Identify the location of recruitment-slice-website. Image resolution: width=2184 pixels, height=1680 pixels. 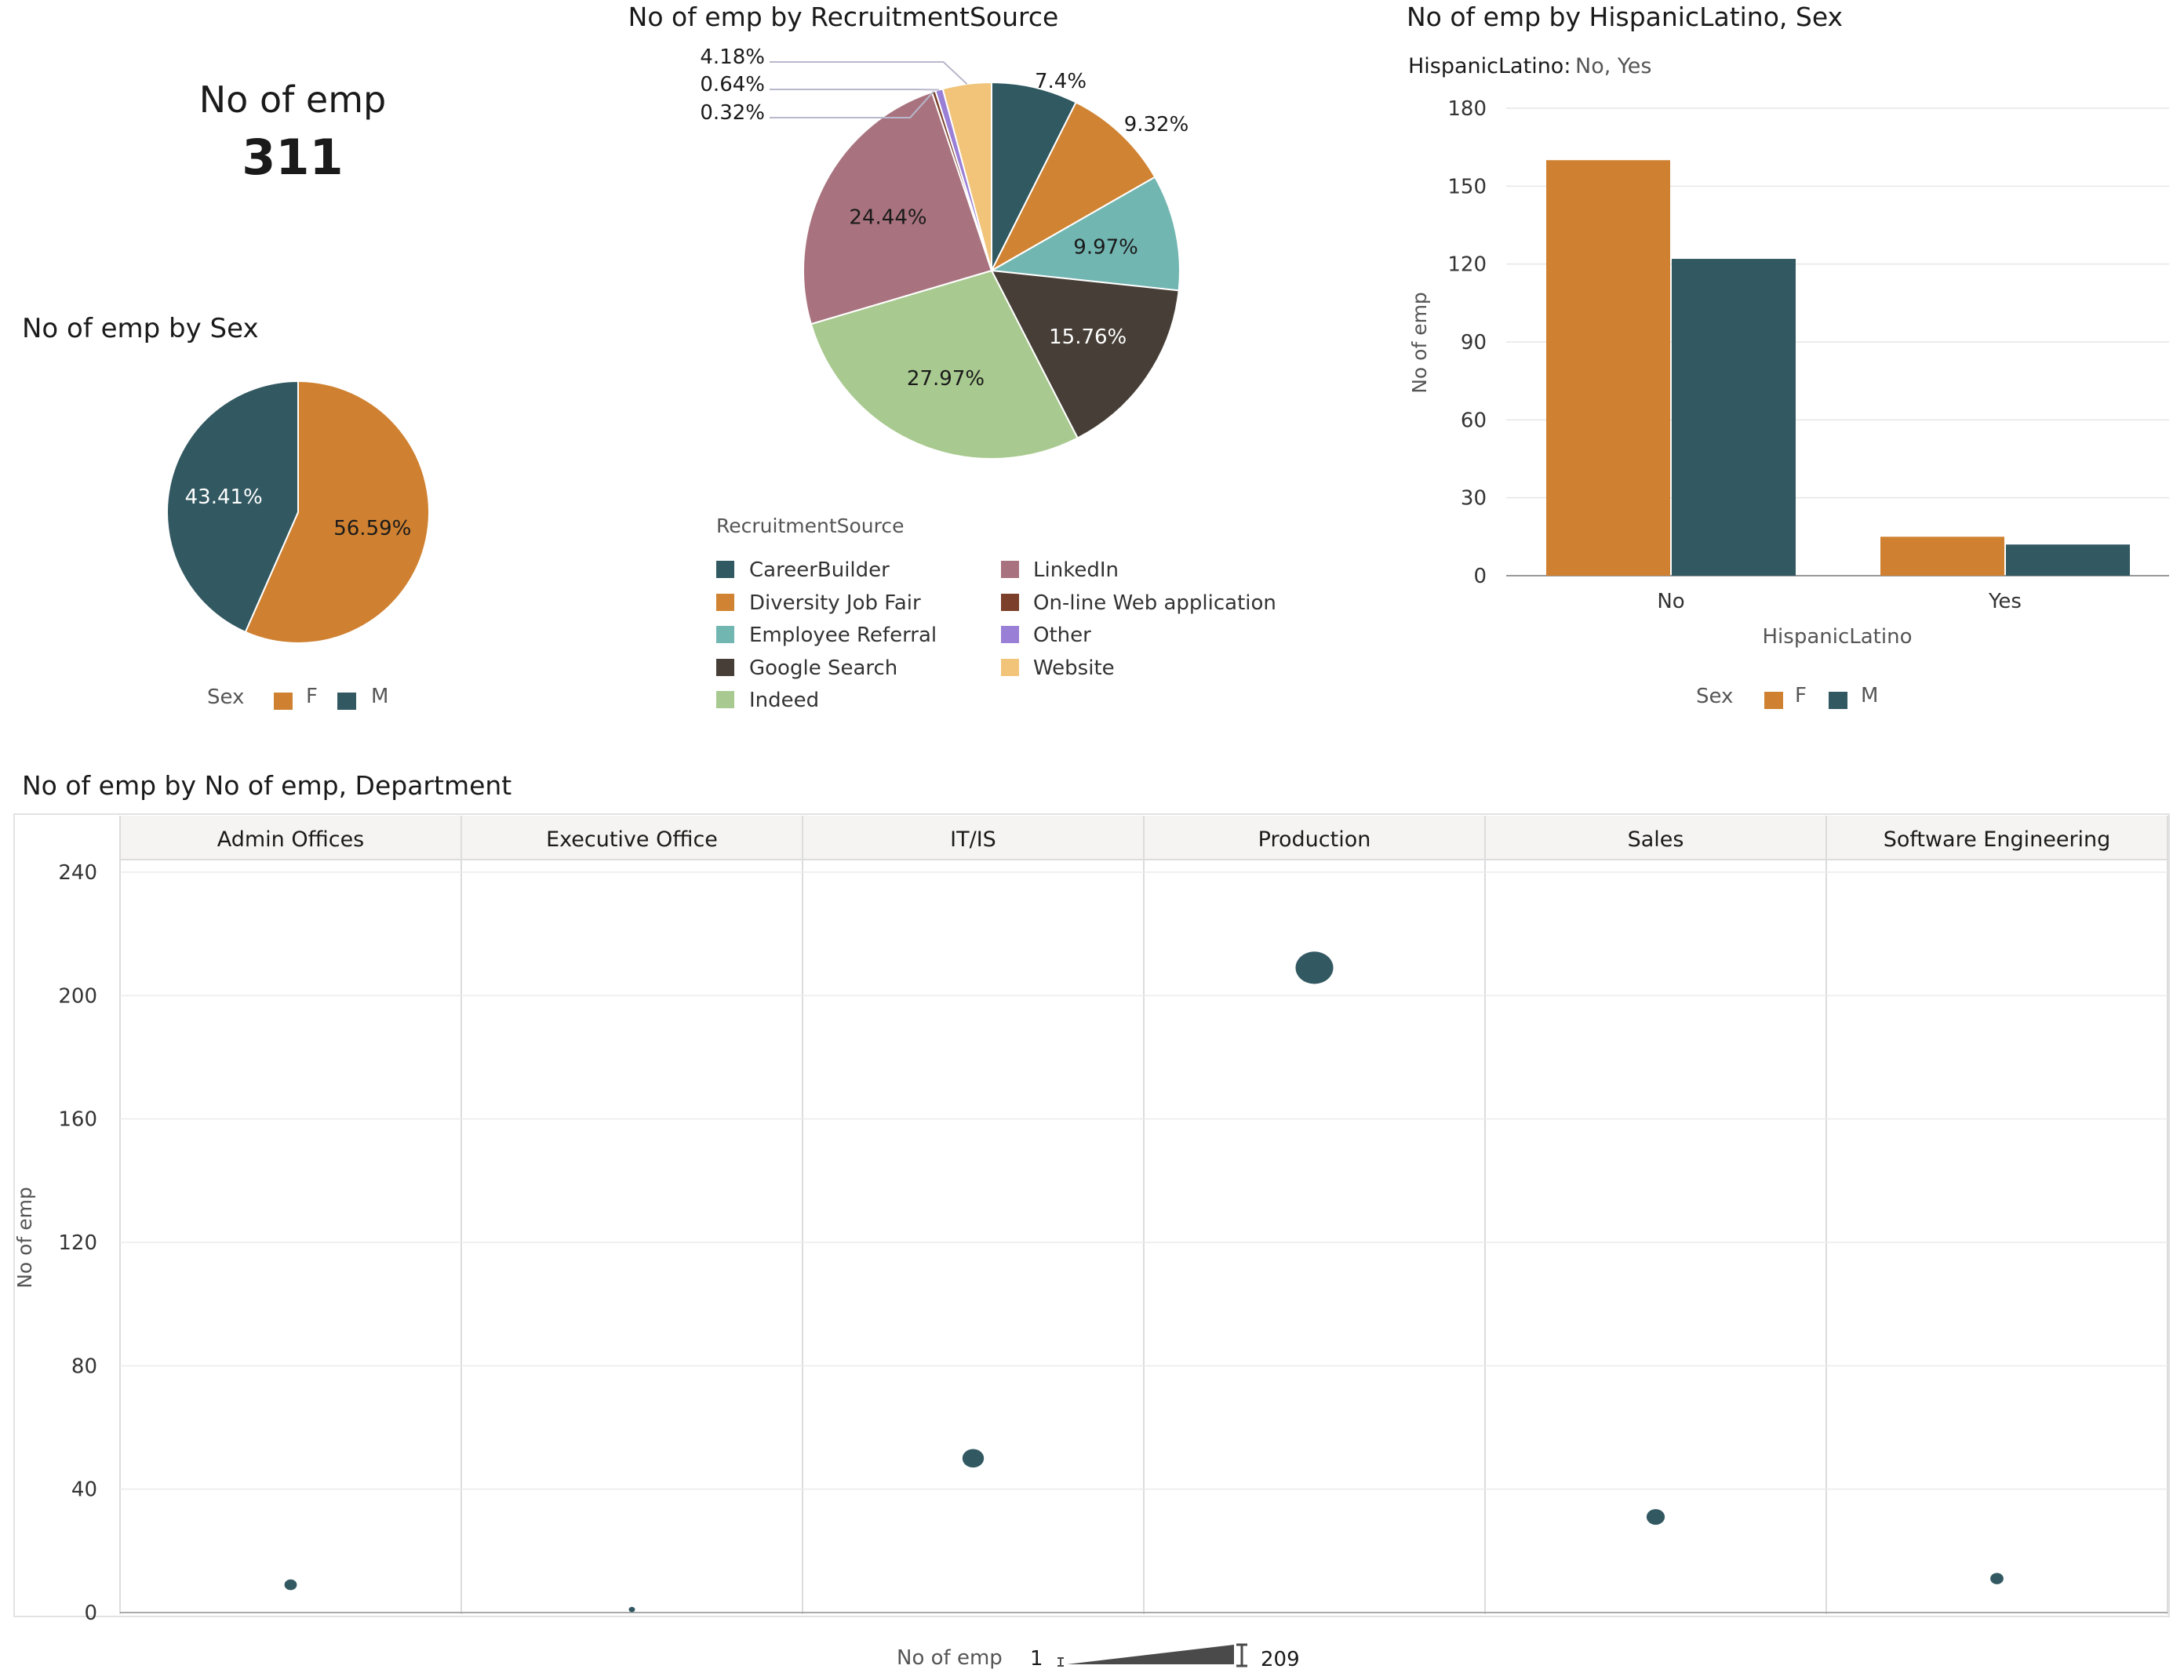
(966, 176).